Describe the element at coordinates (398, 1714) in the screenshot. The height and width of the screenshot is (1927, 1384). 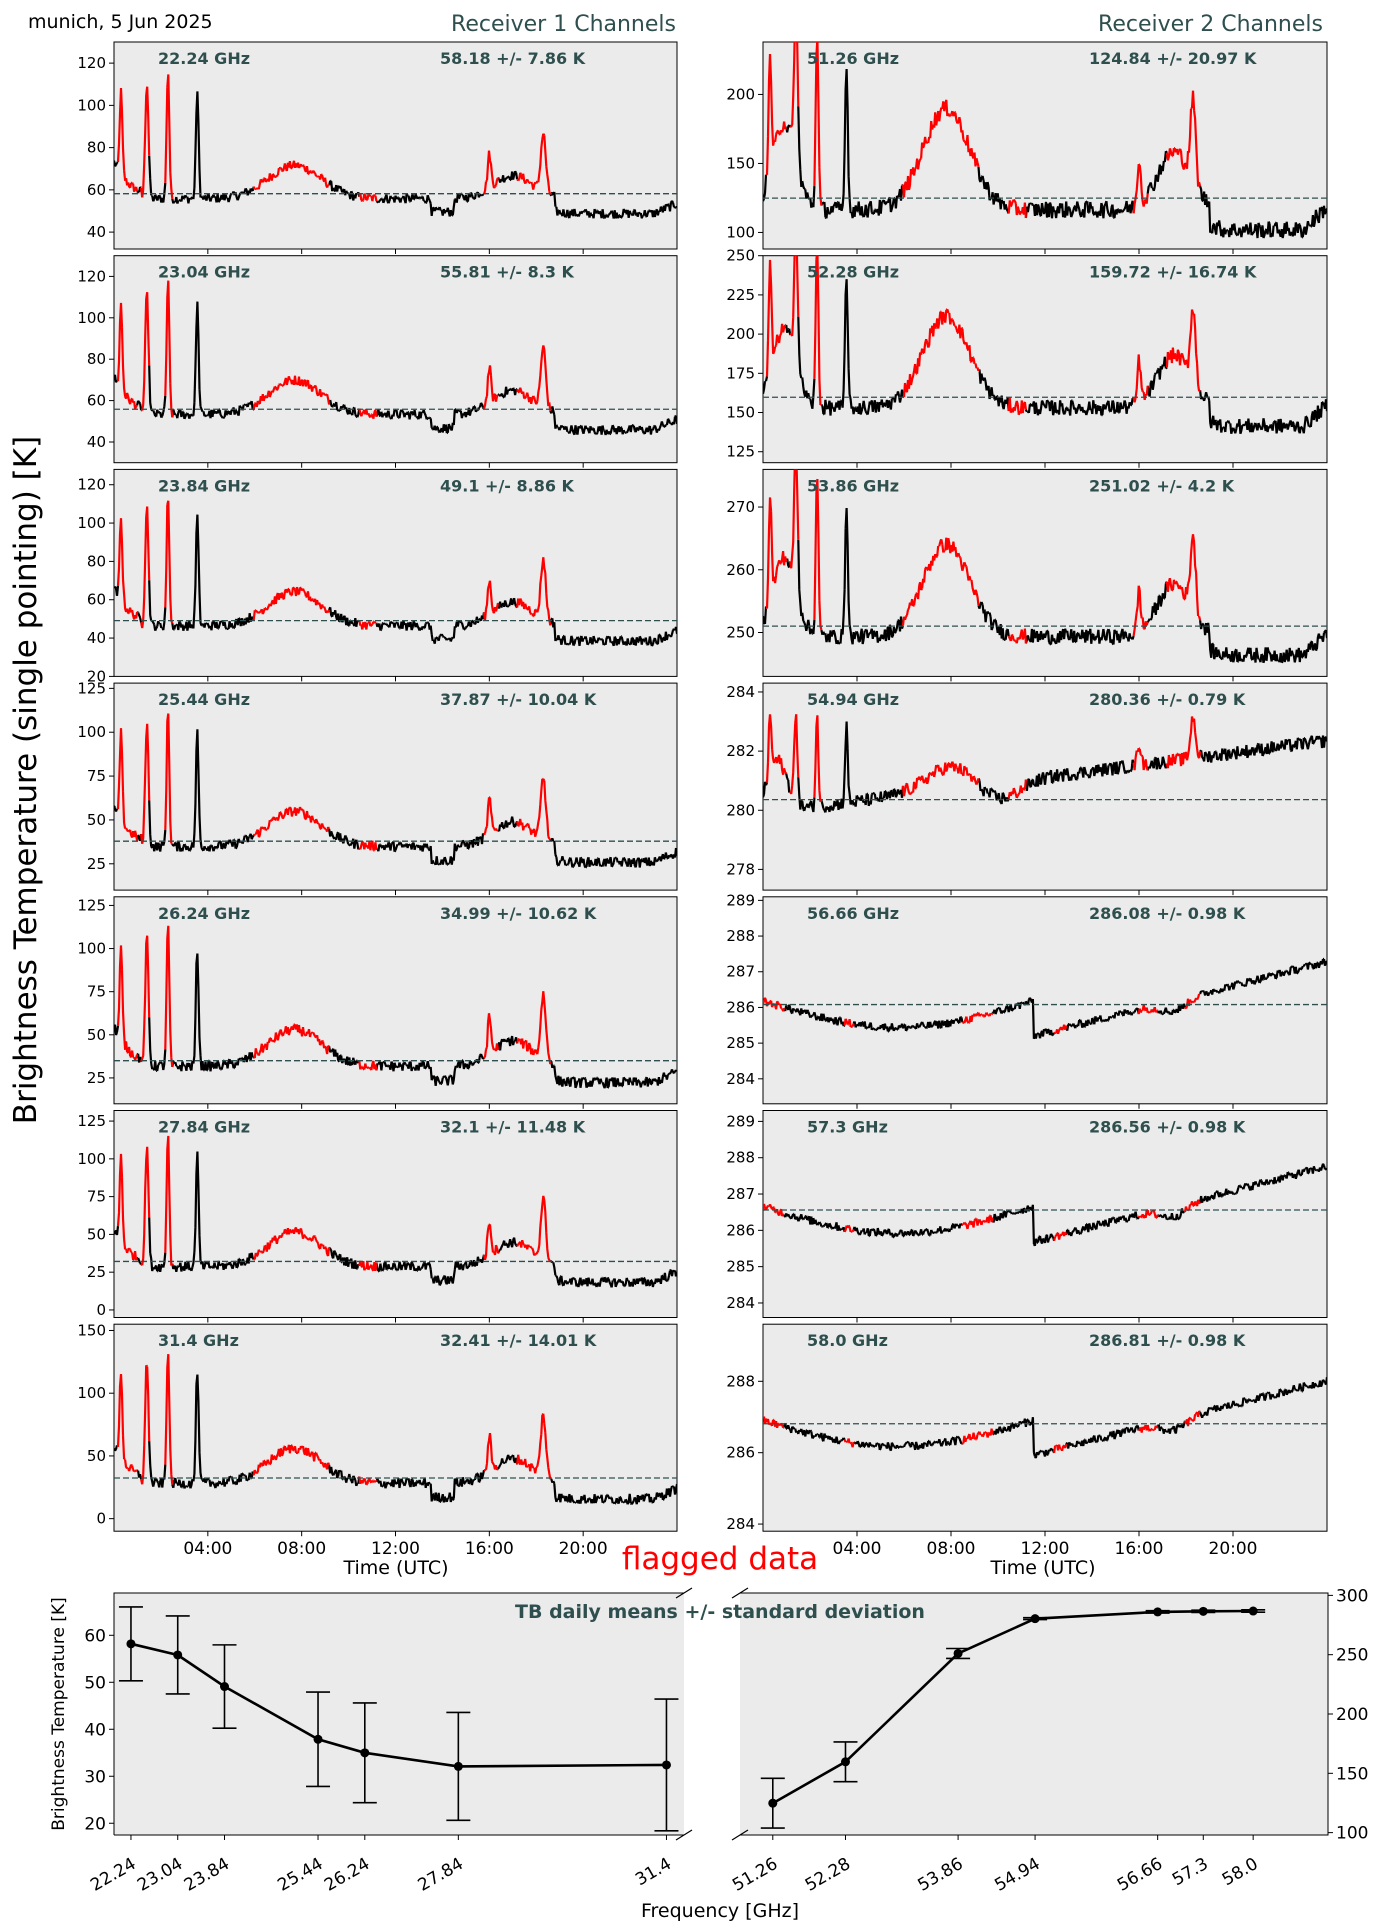
I see `summary-left-frame` at that location.